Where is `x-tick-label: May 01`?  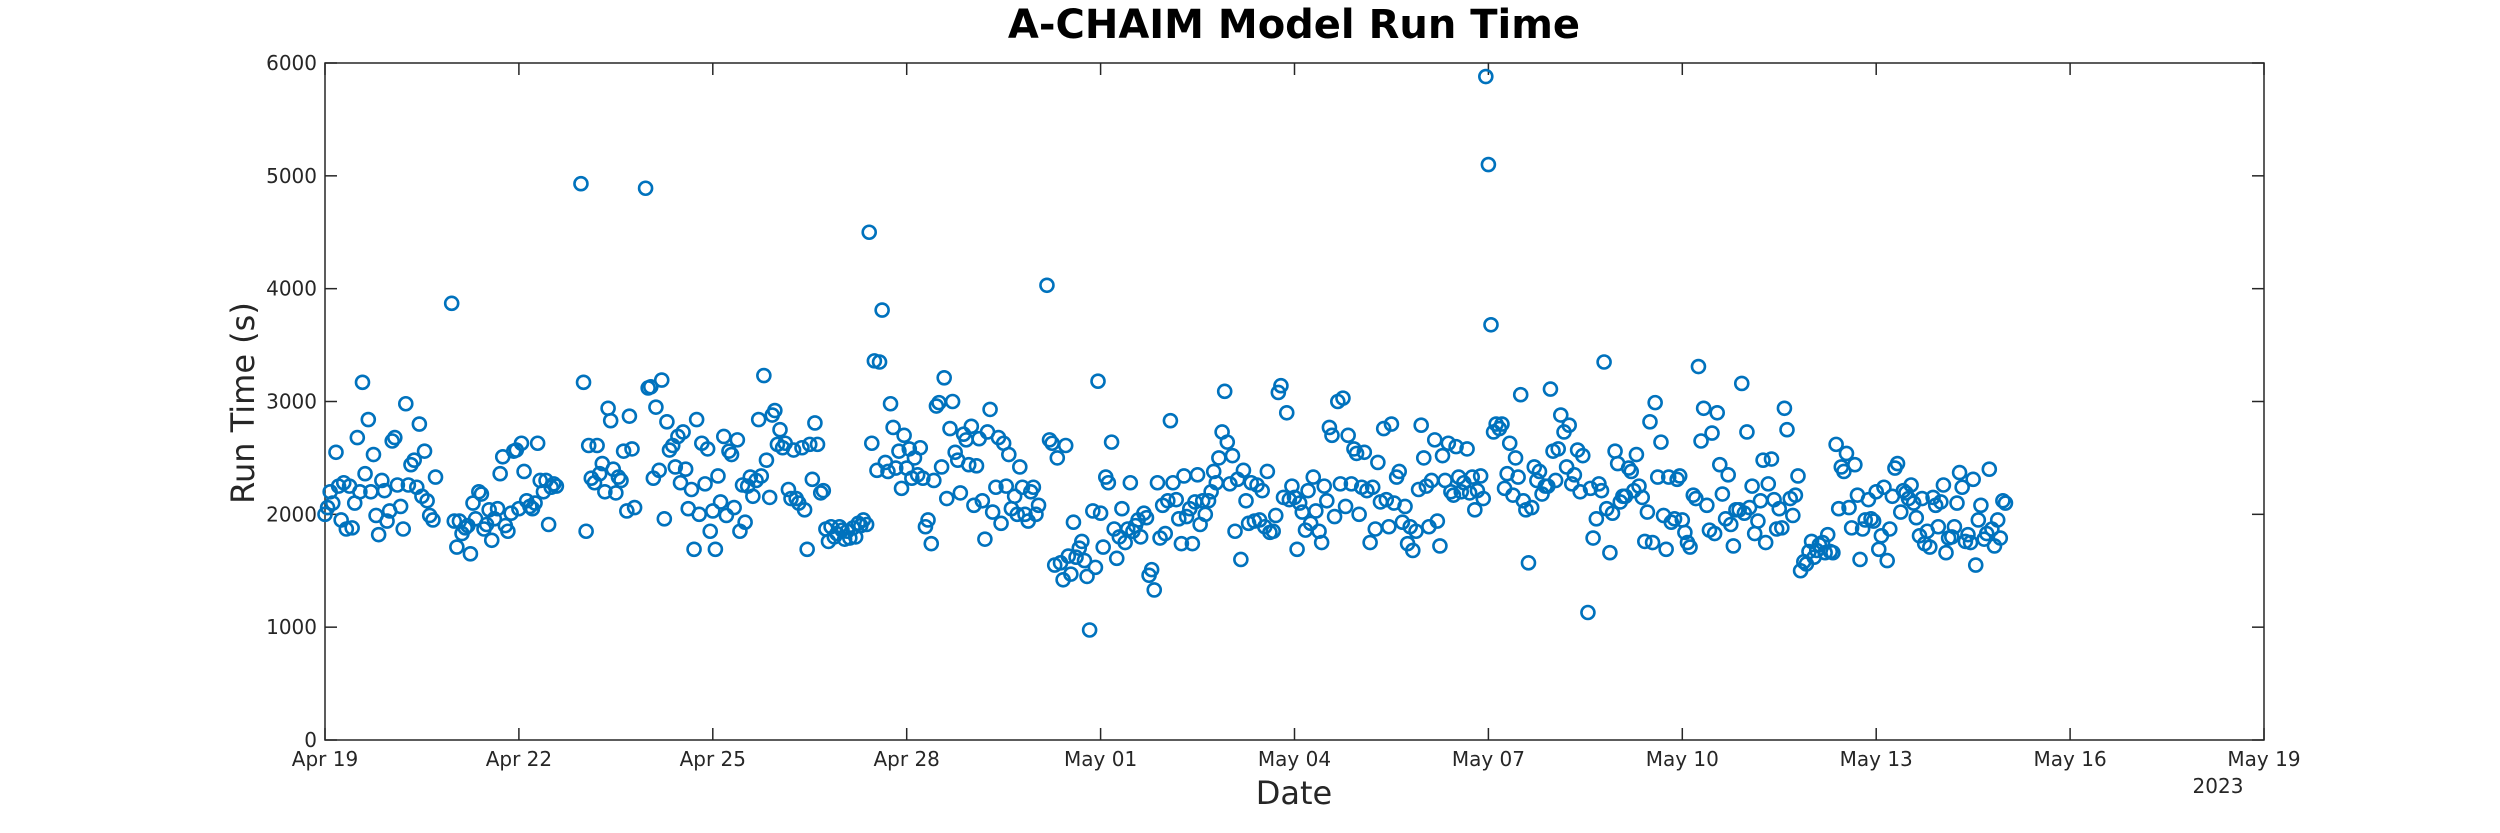
x-tick-label: May 01 is located at coordinates (1100, 759).